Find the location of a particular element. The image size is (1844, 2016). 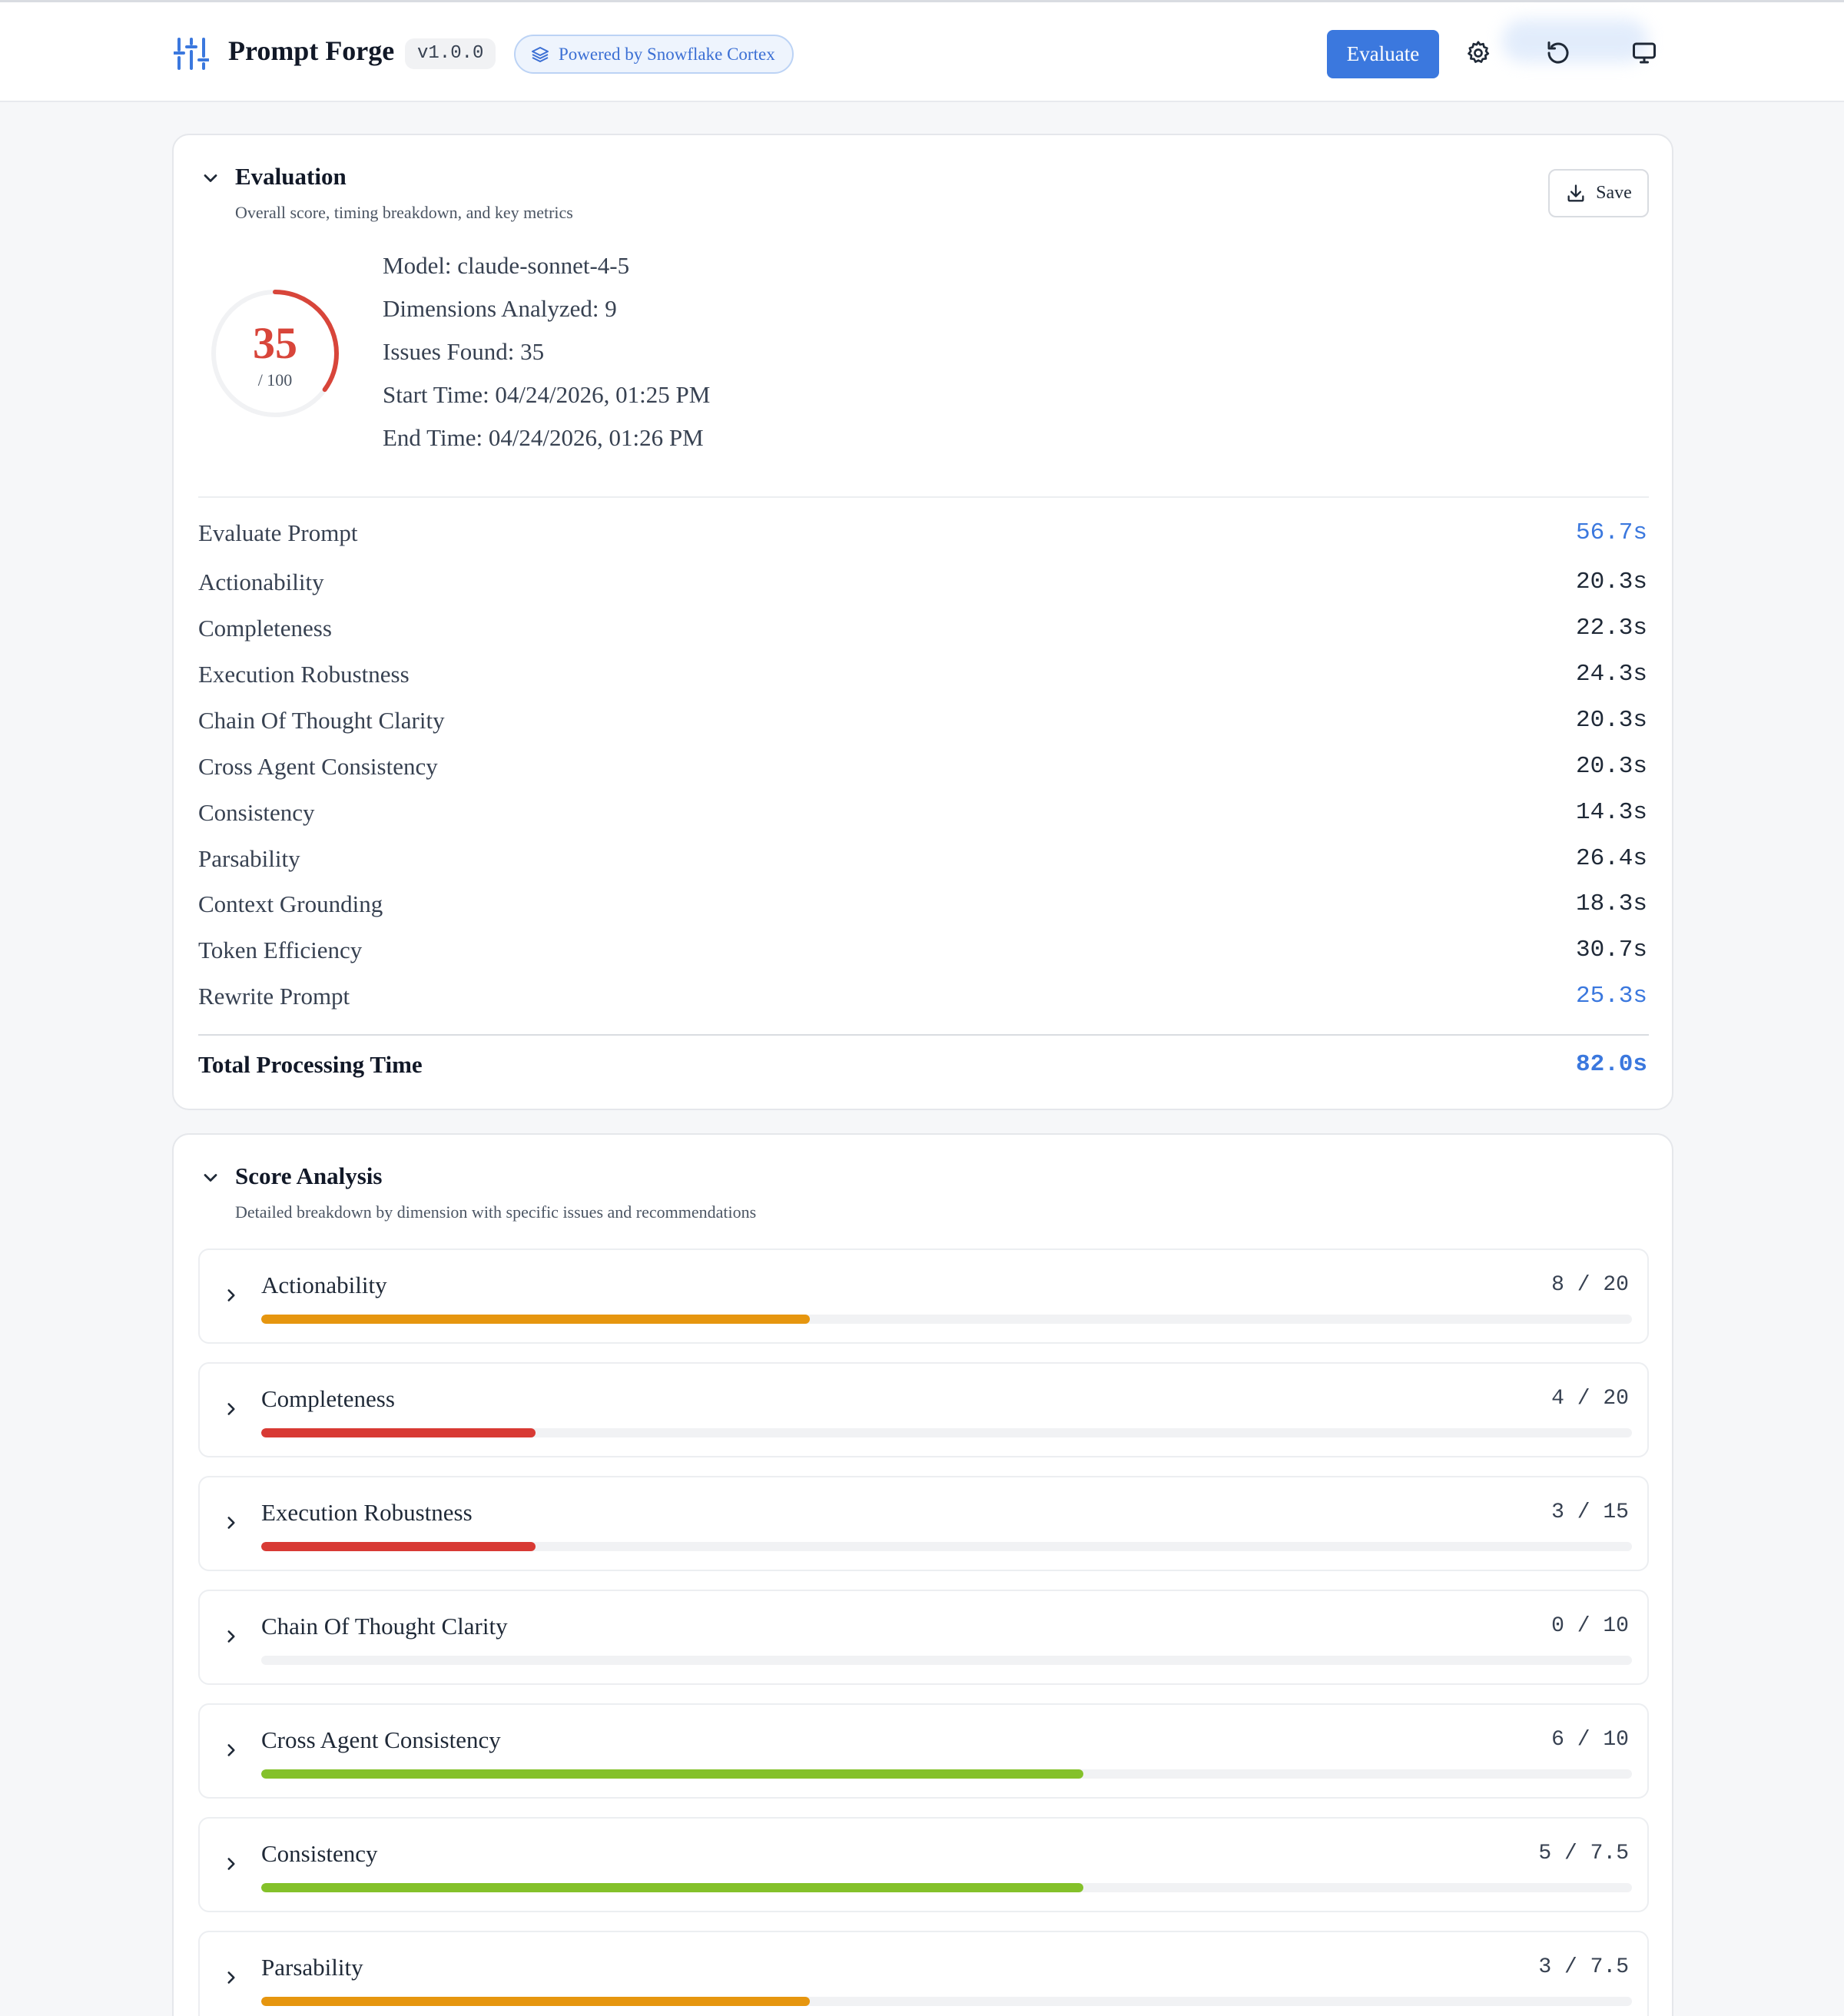

powered-by-badge: Powered by Snowflake Cortex is located at coordinates (654, 54).